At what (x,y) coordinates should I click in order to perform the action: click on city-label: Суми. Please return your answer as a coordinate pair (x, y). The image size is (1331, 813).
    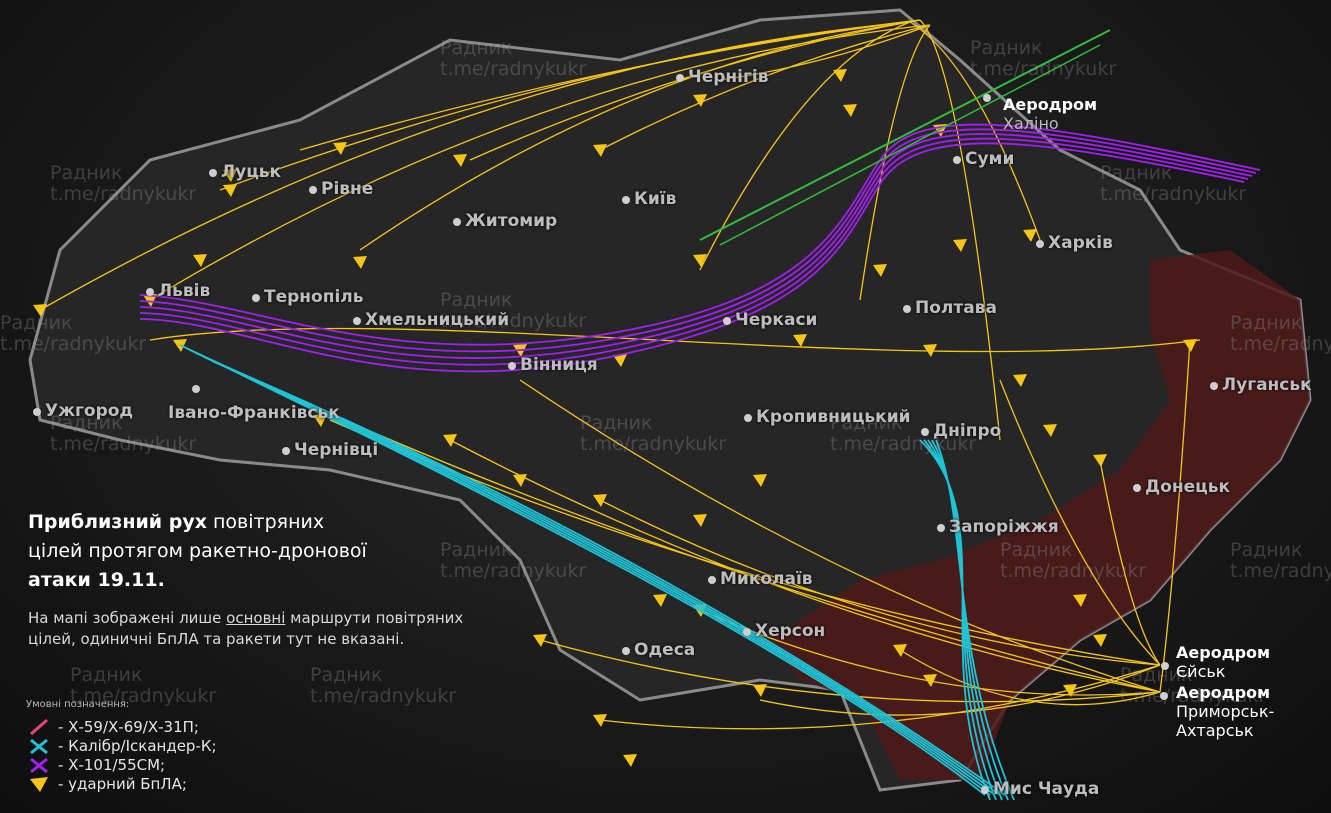
    Looking at the image, I should click on (990, 159).